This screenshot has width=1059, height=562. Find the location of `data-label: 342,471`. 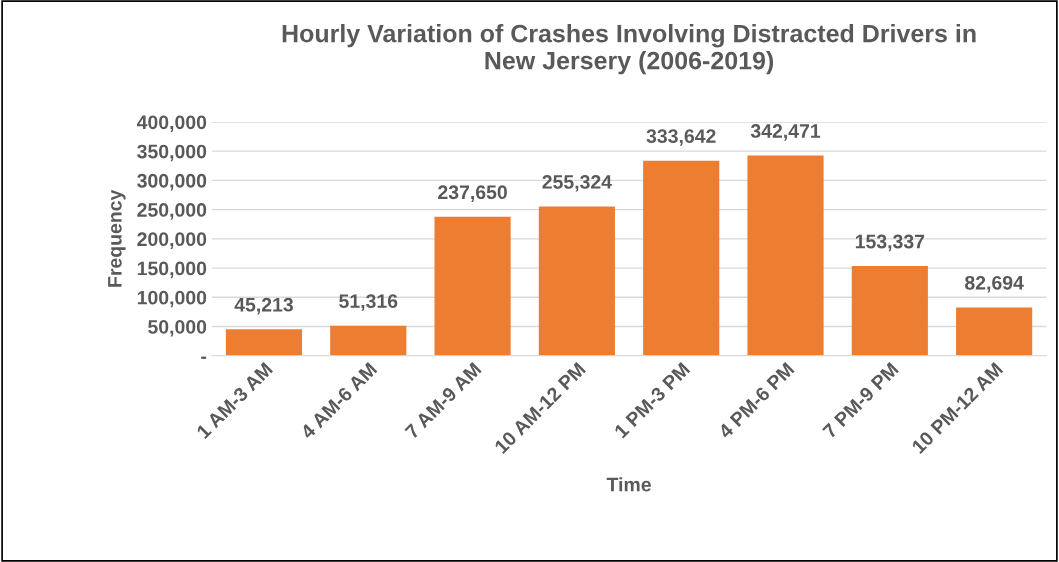

data-label: 342,471 is located at coordinates (785, 132).